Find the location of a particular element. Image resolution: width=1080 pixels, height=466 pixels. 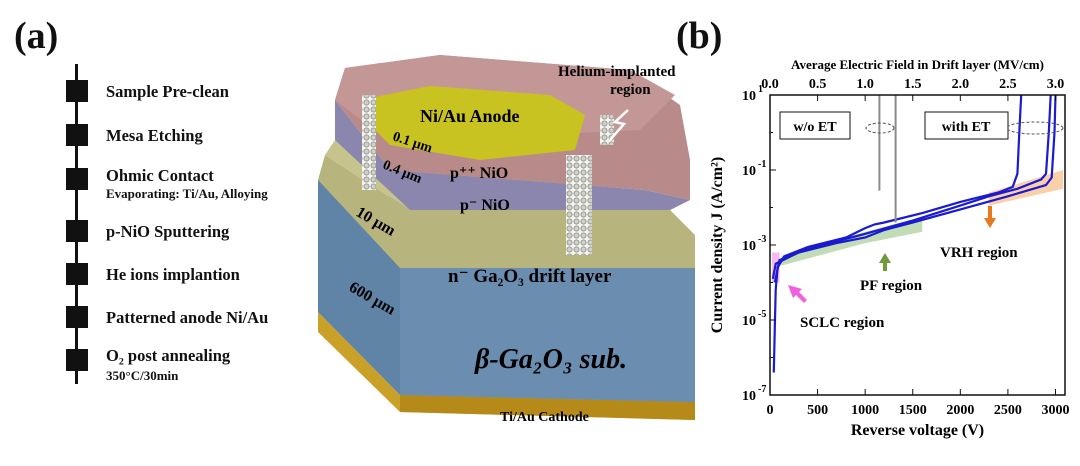

label-drift: n⁻ Ga₂O₃ drift layer is located at coordinates (530, 276).